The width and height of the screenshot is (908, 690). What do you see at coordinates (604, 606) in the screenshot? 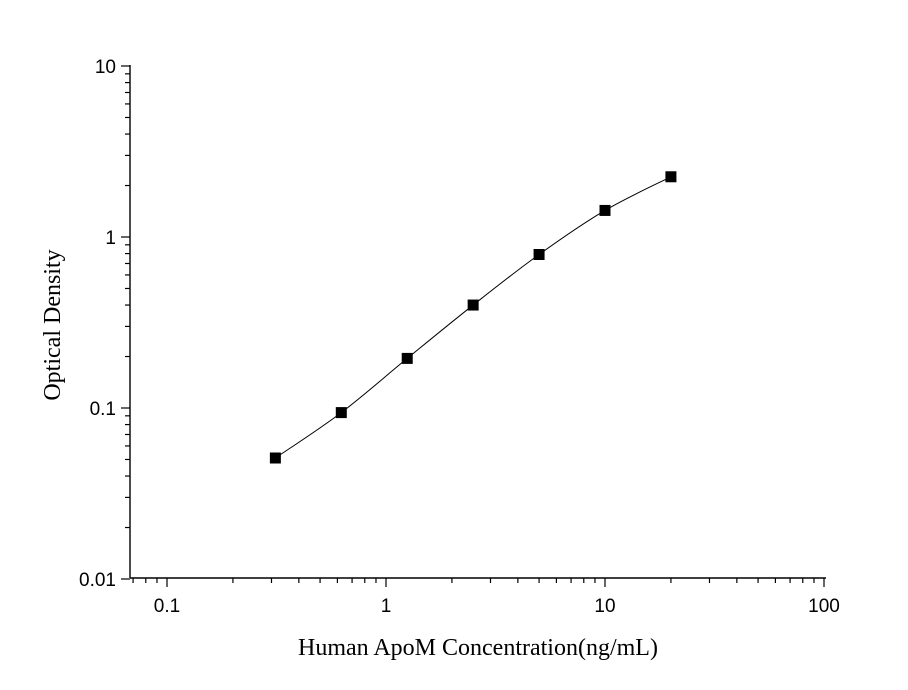
I see `x-tick-label: 10` at bounding box center [604, 606].